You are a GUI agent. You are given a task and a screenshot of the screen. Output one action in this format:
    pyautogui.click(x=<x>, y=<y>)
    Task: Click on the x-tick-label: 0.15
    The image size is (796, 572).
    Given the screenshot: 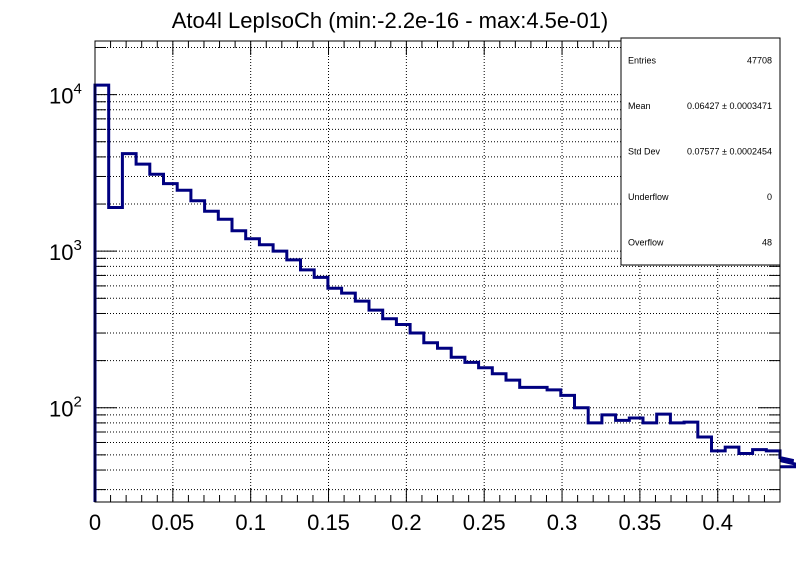 What is the action you would take?
    pyautogui.click(x=328, y=522)
    